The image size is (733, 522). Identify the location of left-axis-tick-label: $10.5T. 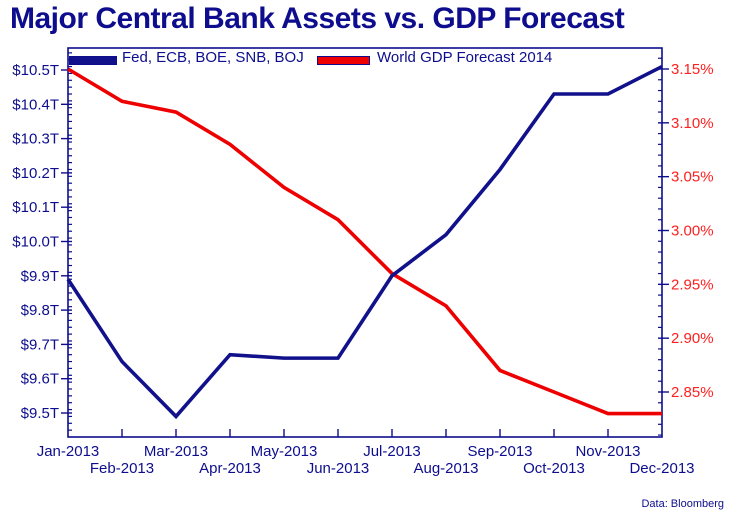
(35, 70).